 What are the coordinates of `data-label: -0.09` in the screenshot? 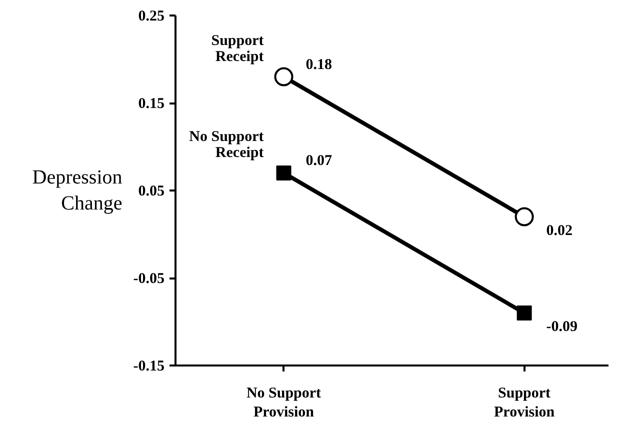 It's located at (562, 327).